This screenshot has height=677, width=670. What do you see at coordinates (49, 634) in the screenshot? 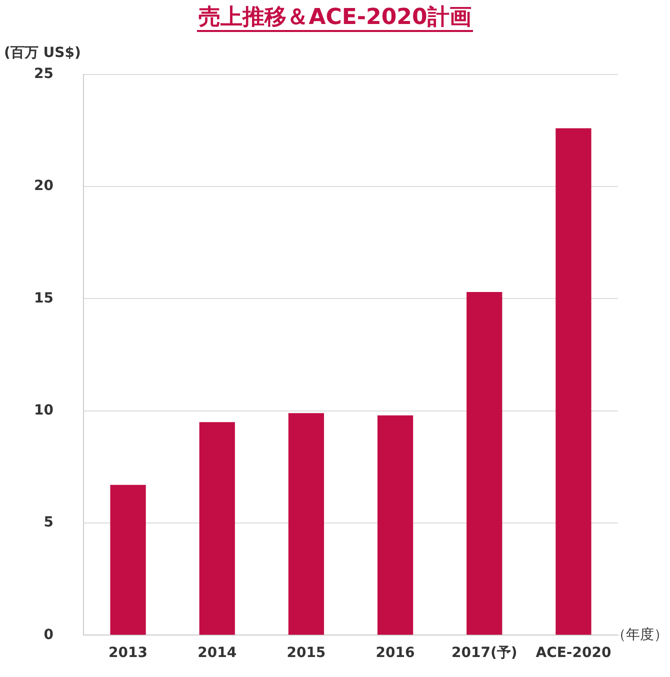
I see `y-tick-label: 0` at bounding box center [49, 634].